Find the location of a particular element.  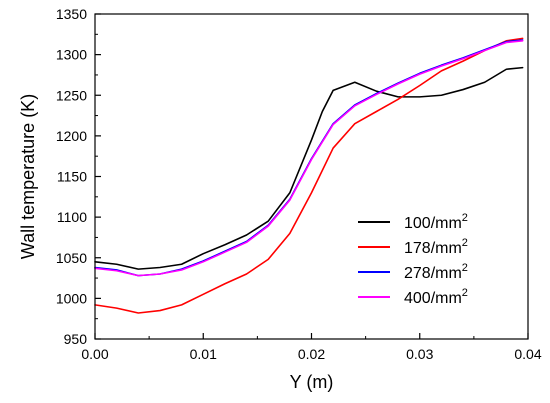

x-tick-label: 0.03 is located at coordinates (419, 354).